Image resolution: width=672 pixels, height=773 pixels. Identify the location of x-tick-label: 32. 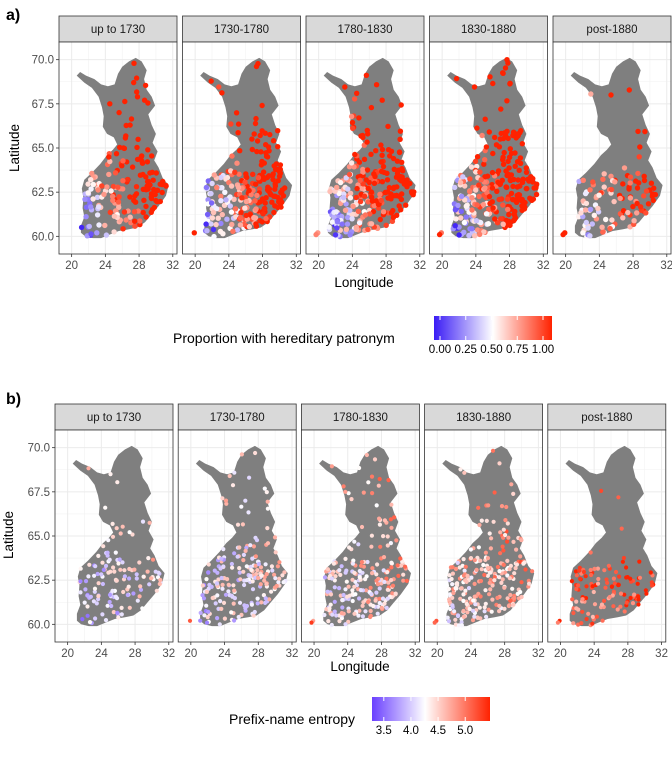
(543, 266).